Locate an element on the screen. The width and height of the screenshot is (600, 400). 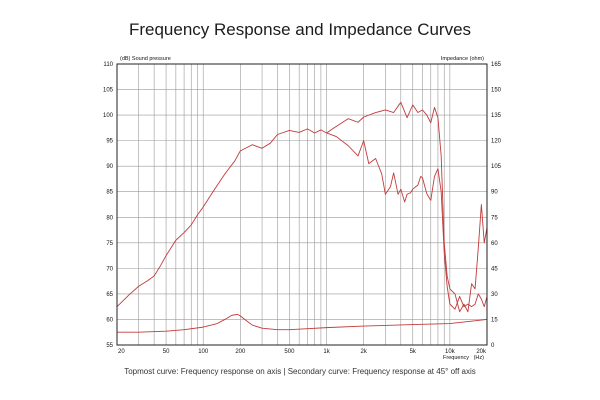
y2-tick-label: 0 is located at coordinates (493, 346).